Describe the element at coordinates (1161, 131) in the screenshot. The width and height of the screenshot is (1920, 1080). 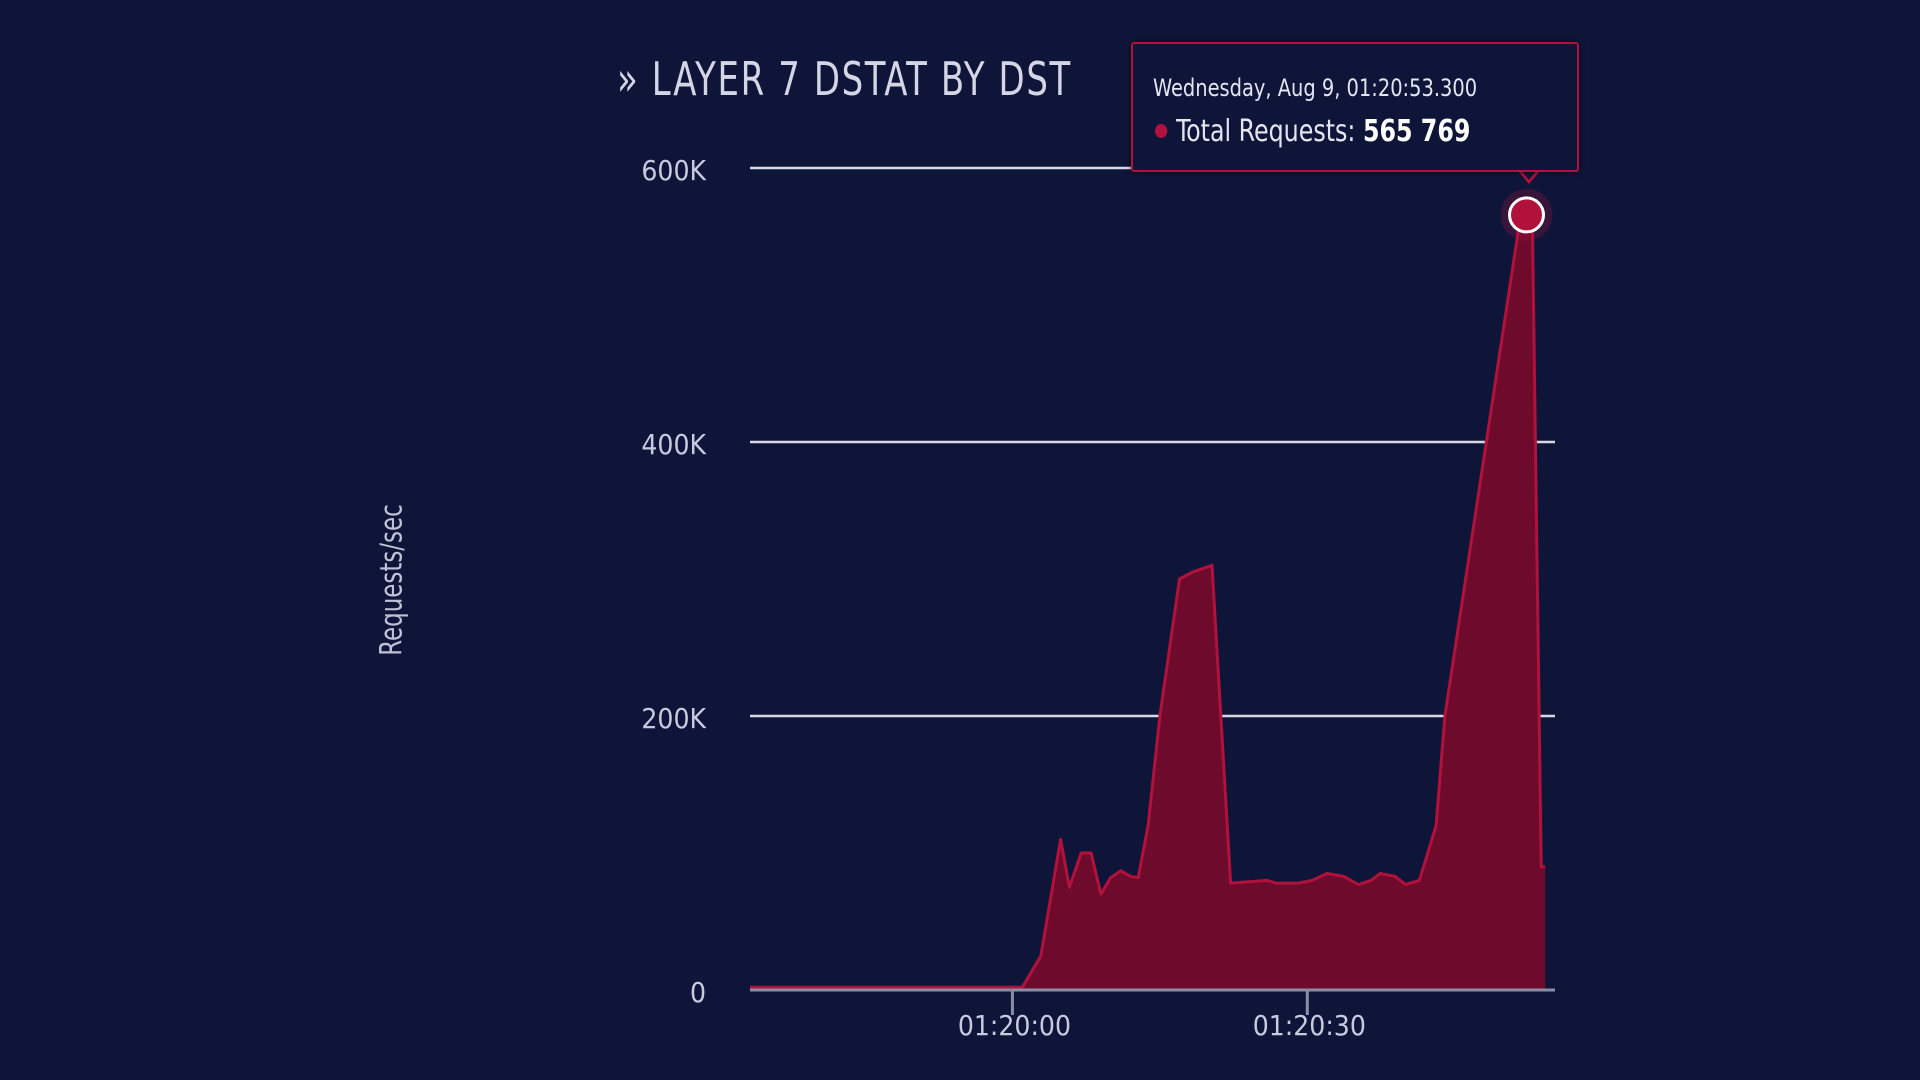
I see `tooltip-series-dot` at that location.